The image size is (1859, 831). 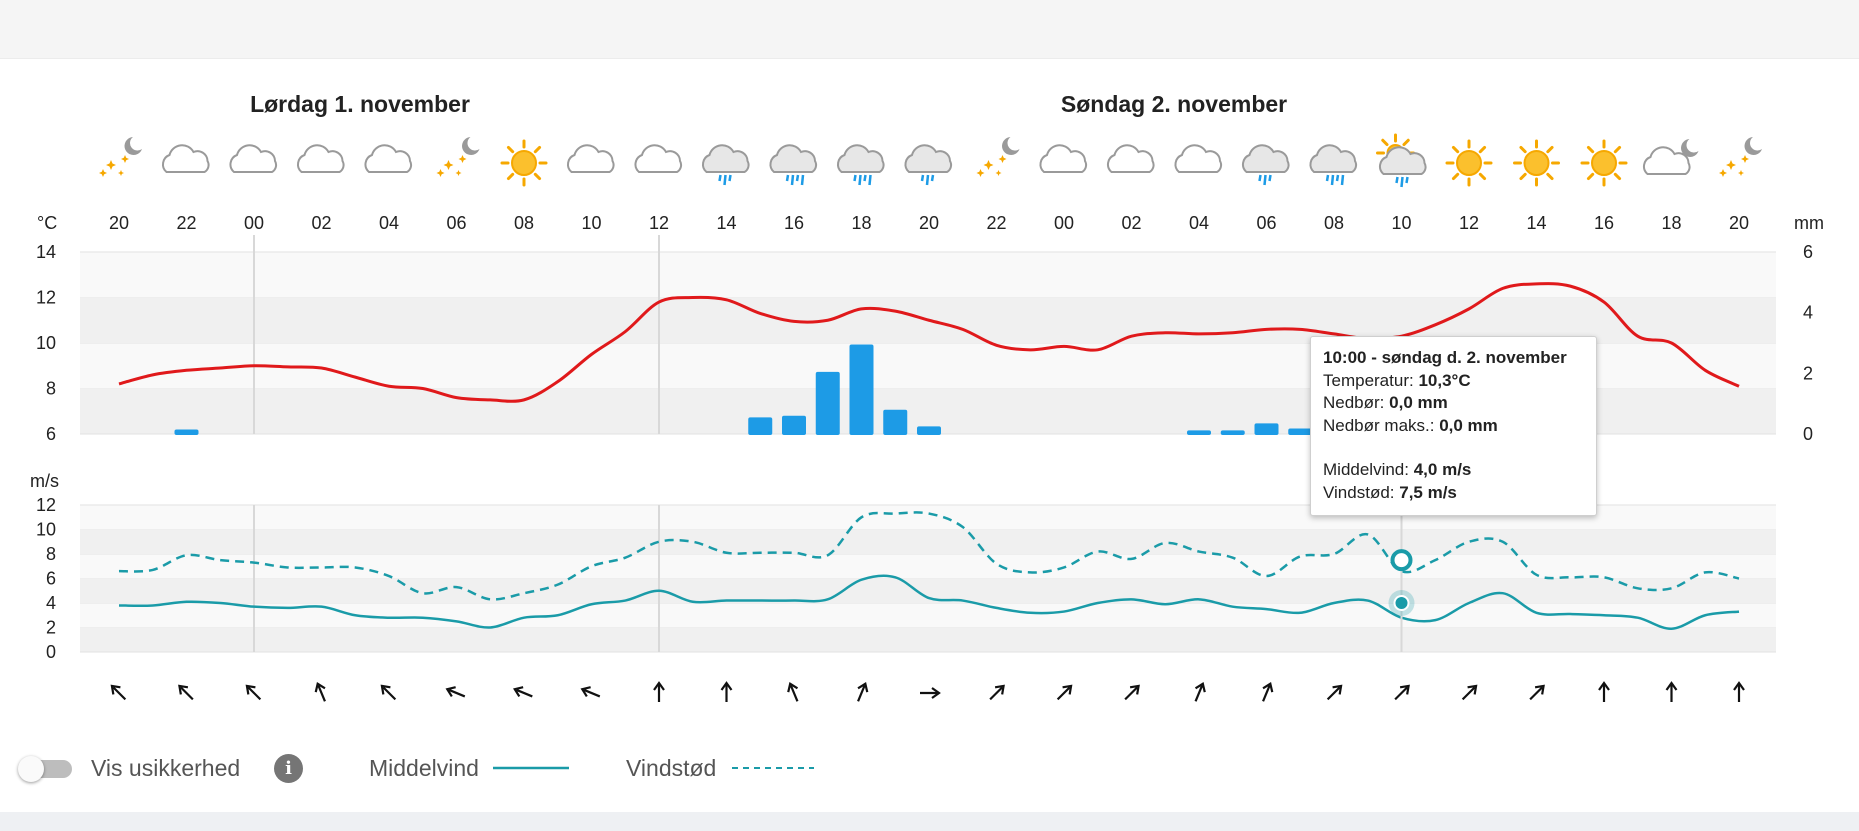 I want to click on temperature-tick-label: 8, so click(x=51, y=389).